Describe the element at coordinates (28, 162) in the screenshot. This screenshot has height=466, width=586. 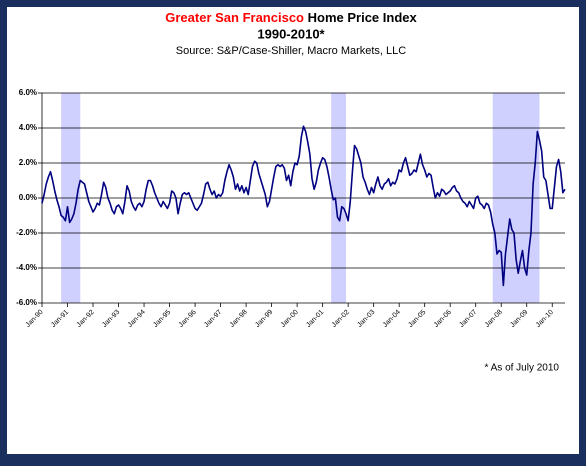
I see `y-tick-label: 2.0%` at that location.